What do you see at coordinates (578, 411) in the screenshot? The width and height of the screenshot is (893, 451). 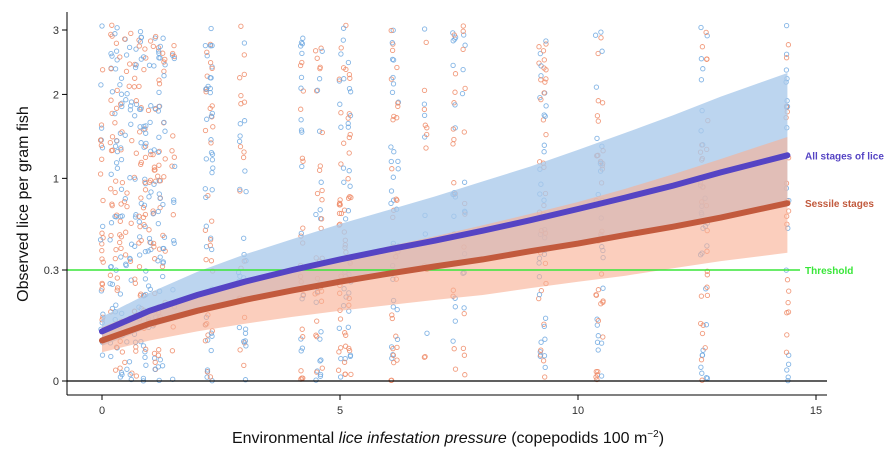 I see `x-tick-label: 10` at bounding box center [578, 411].